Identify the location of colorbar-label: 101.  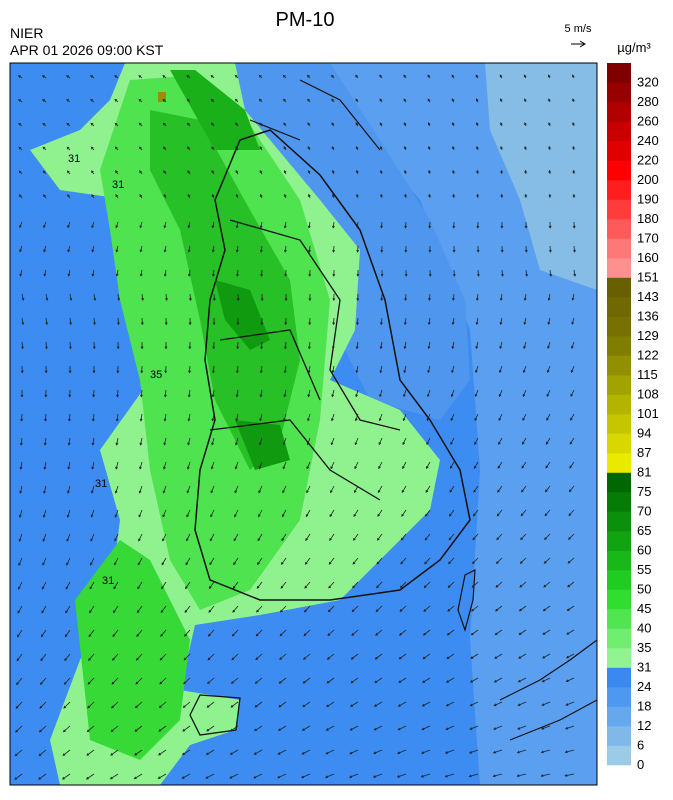
(648, 413).